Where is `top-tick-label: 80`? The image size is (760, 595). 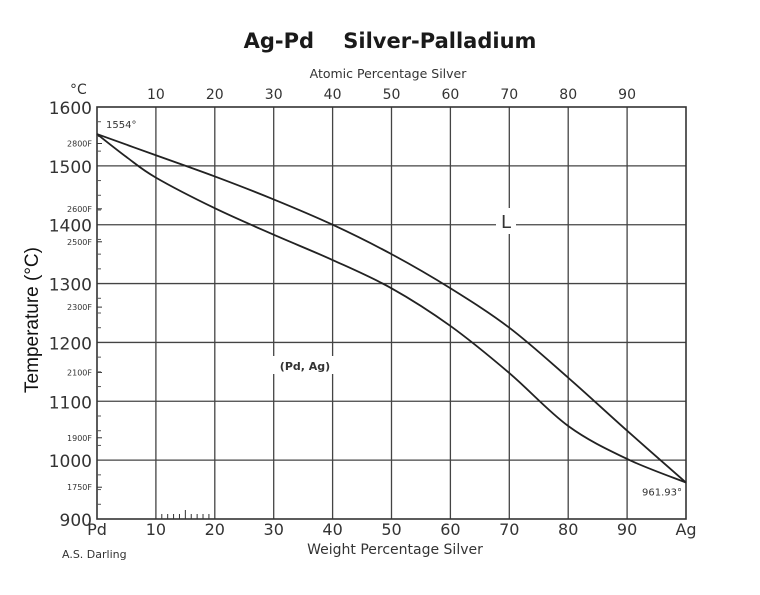 top-tick-label: 80 is located at coordinates (568, 95).